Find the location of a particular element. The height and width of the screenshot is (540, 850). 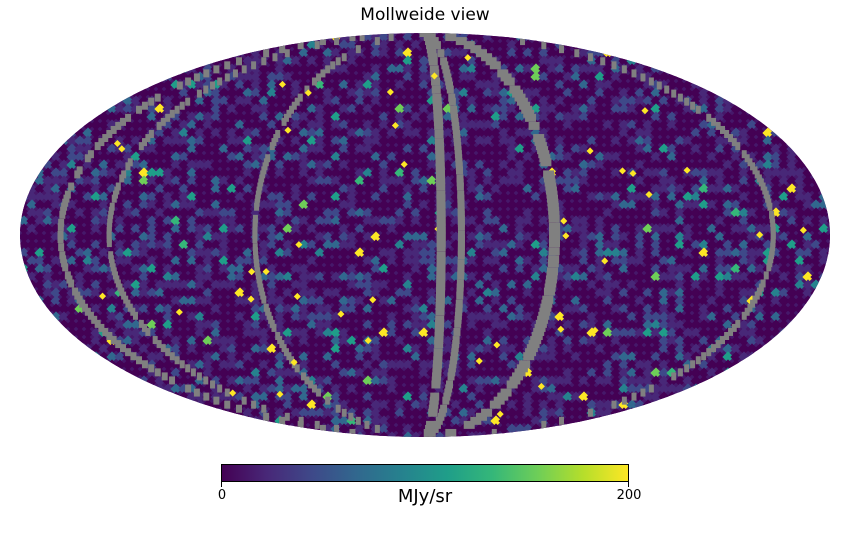

map-title: Mollweide view is located at coordinates (425, 15).